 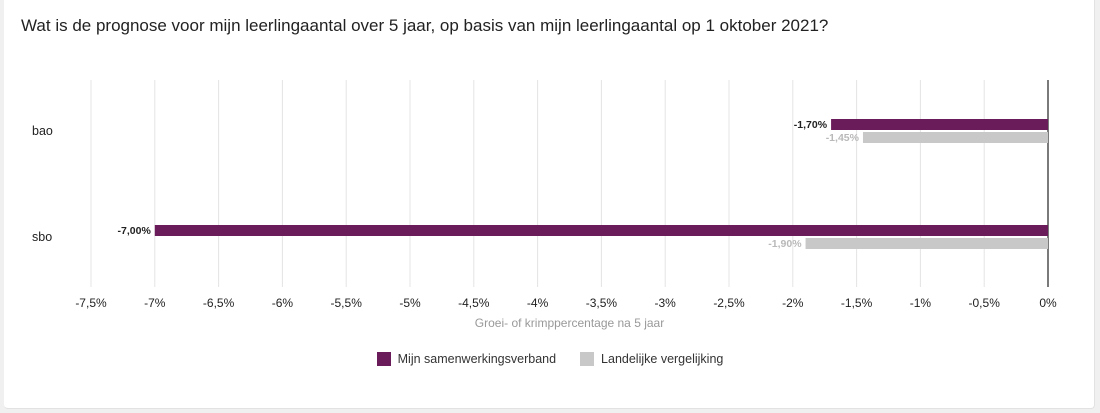 I want to click on x-tick-label: -7%, so click(x=155, y=303).